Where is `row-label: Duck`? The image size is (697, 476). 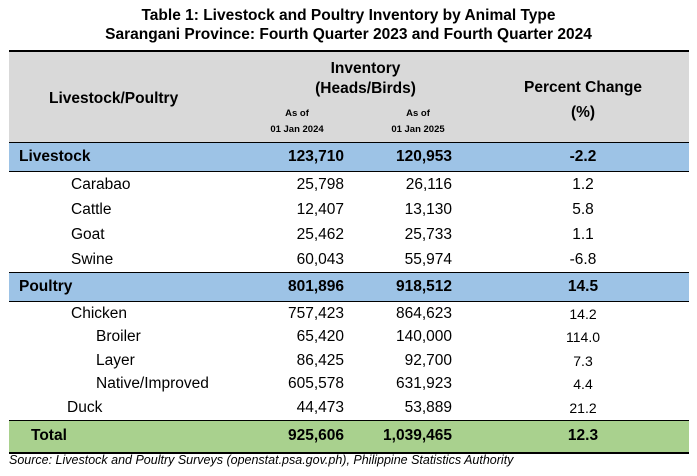 row-label: Duck is located at coordinates (85, 407).